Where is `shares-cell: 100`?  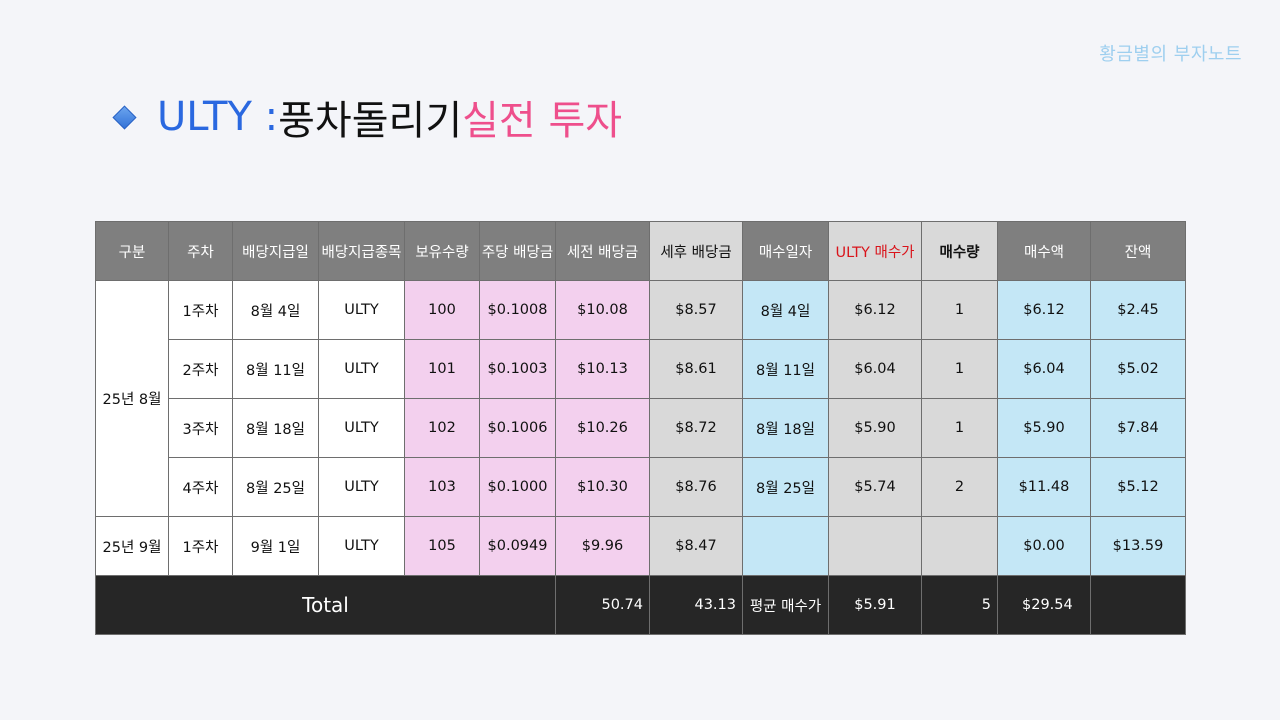
shares-cell: 100 is located at coordinates (442, 310).